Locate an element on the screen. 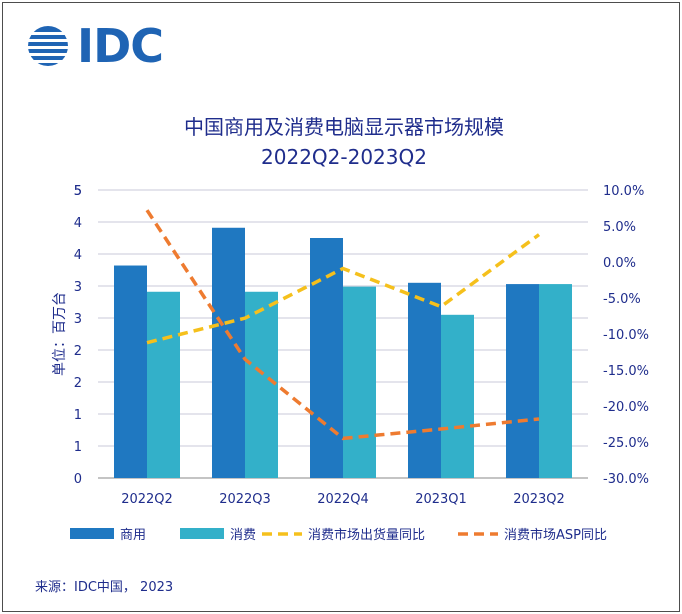  y2-tick-label: -25.0% is located at coordinates (626, 443).